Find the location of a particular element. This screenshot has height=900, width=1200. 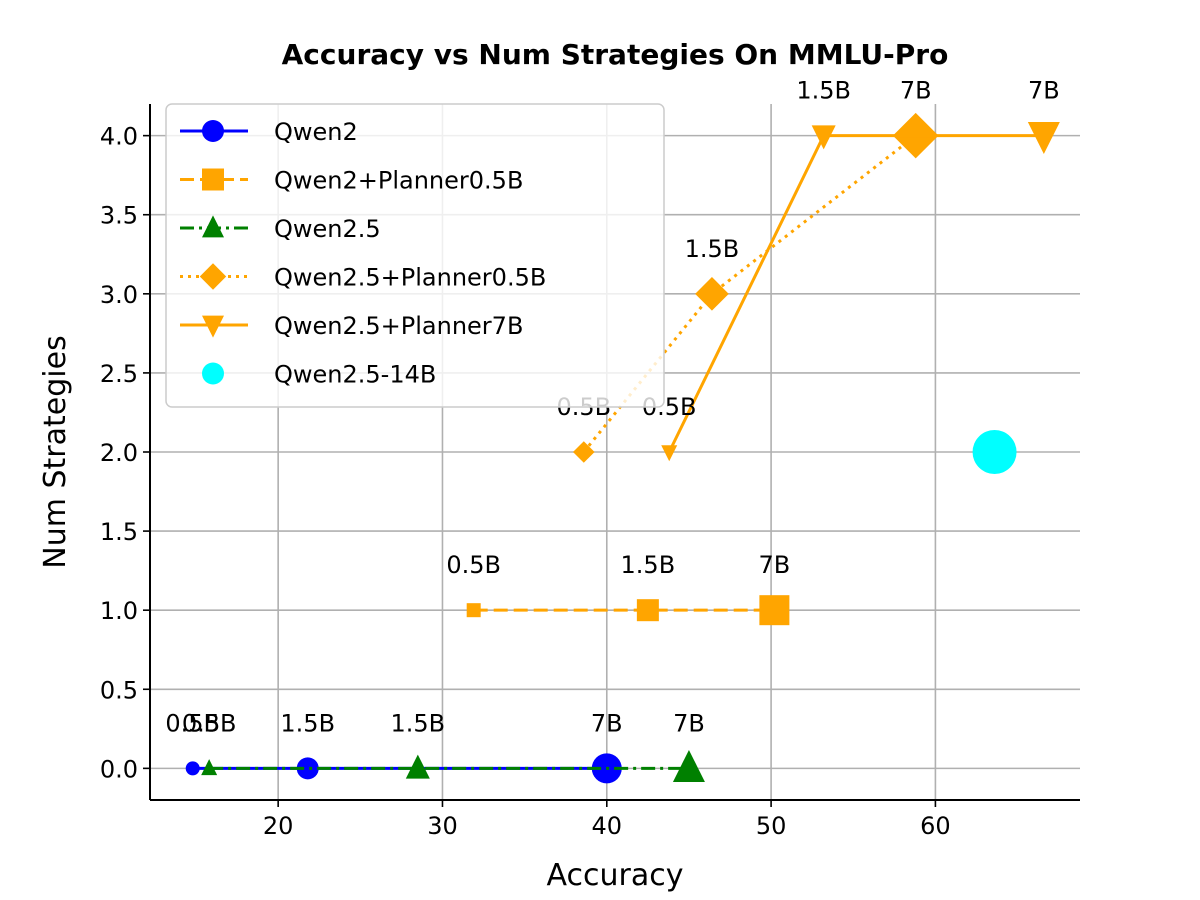

legend-item: Qwen2+Planner0.5B is located at coordinates (351, 181).